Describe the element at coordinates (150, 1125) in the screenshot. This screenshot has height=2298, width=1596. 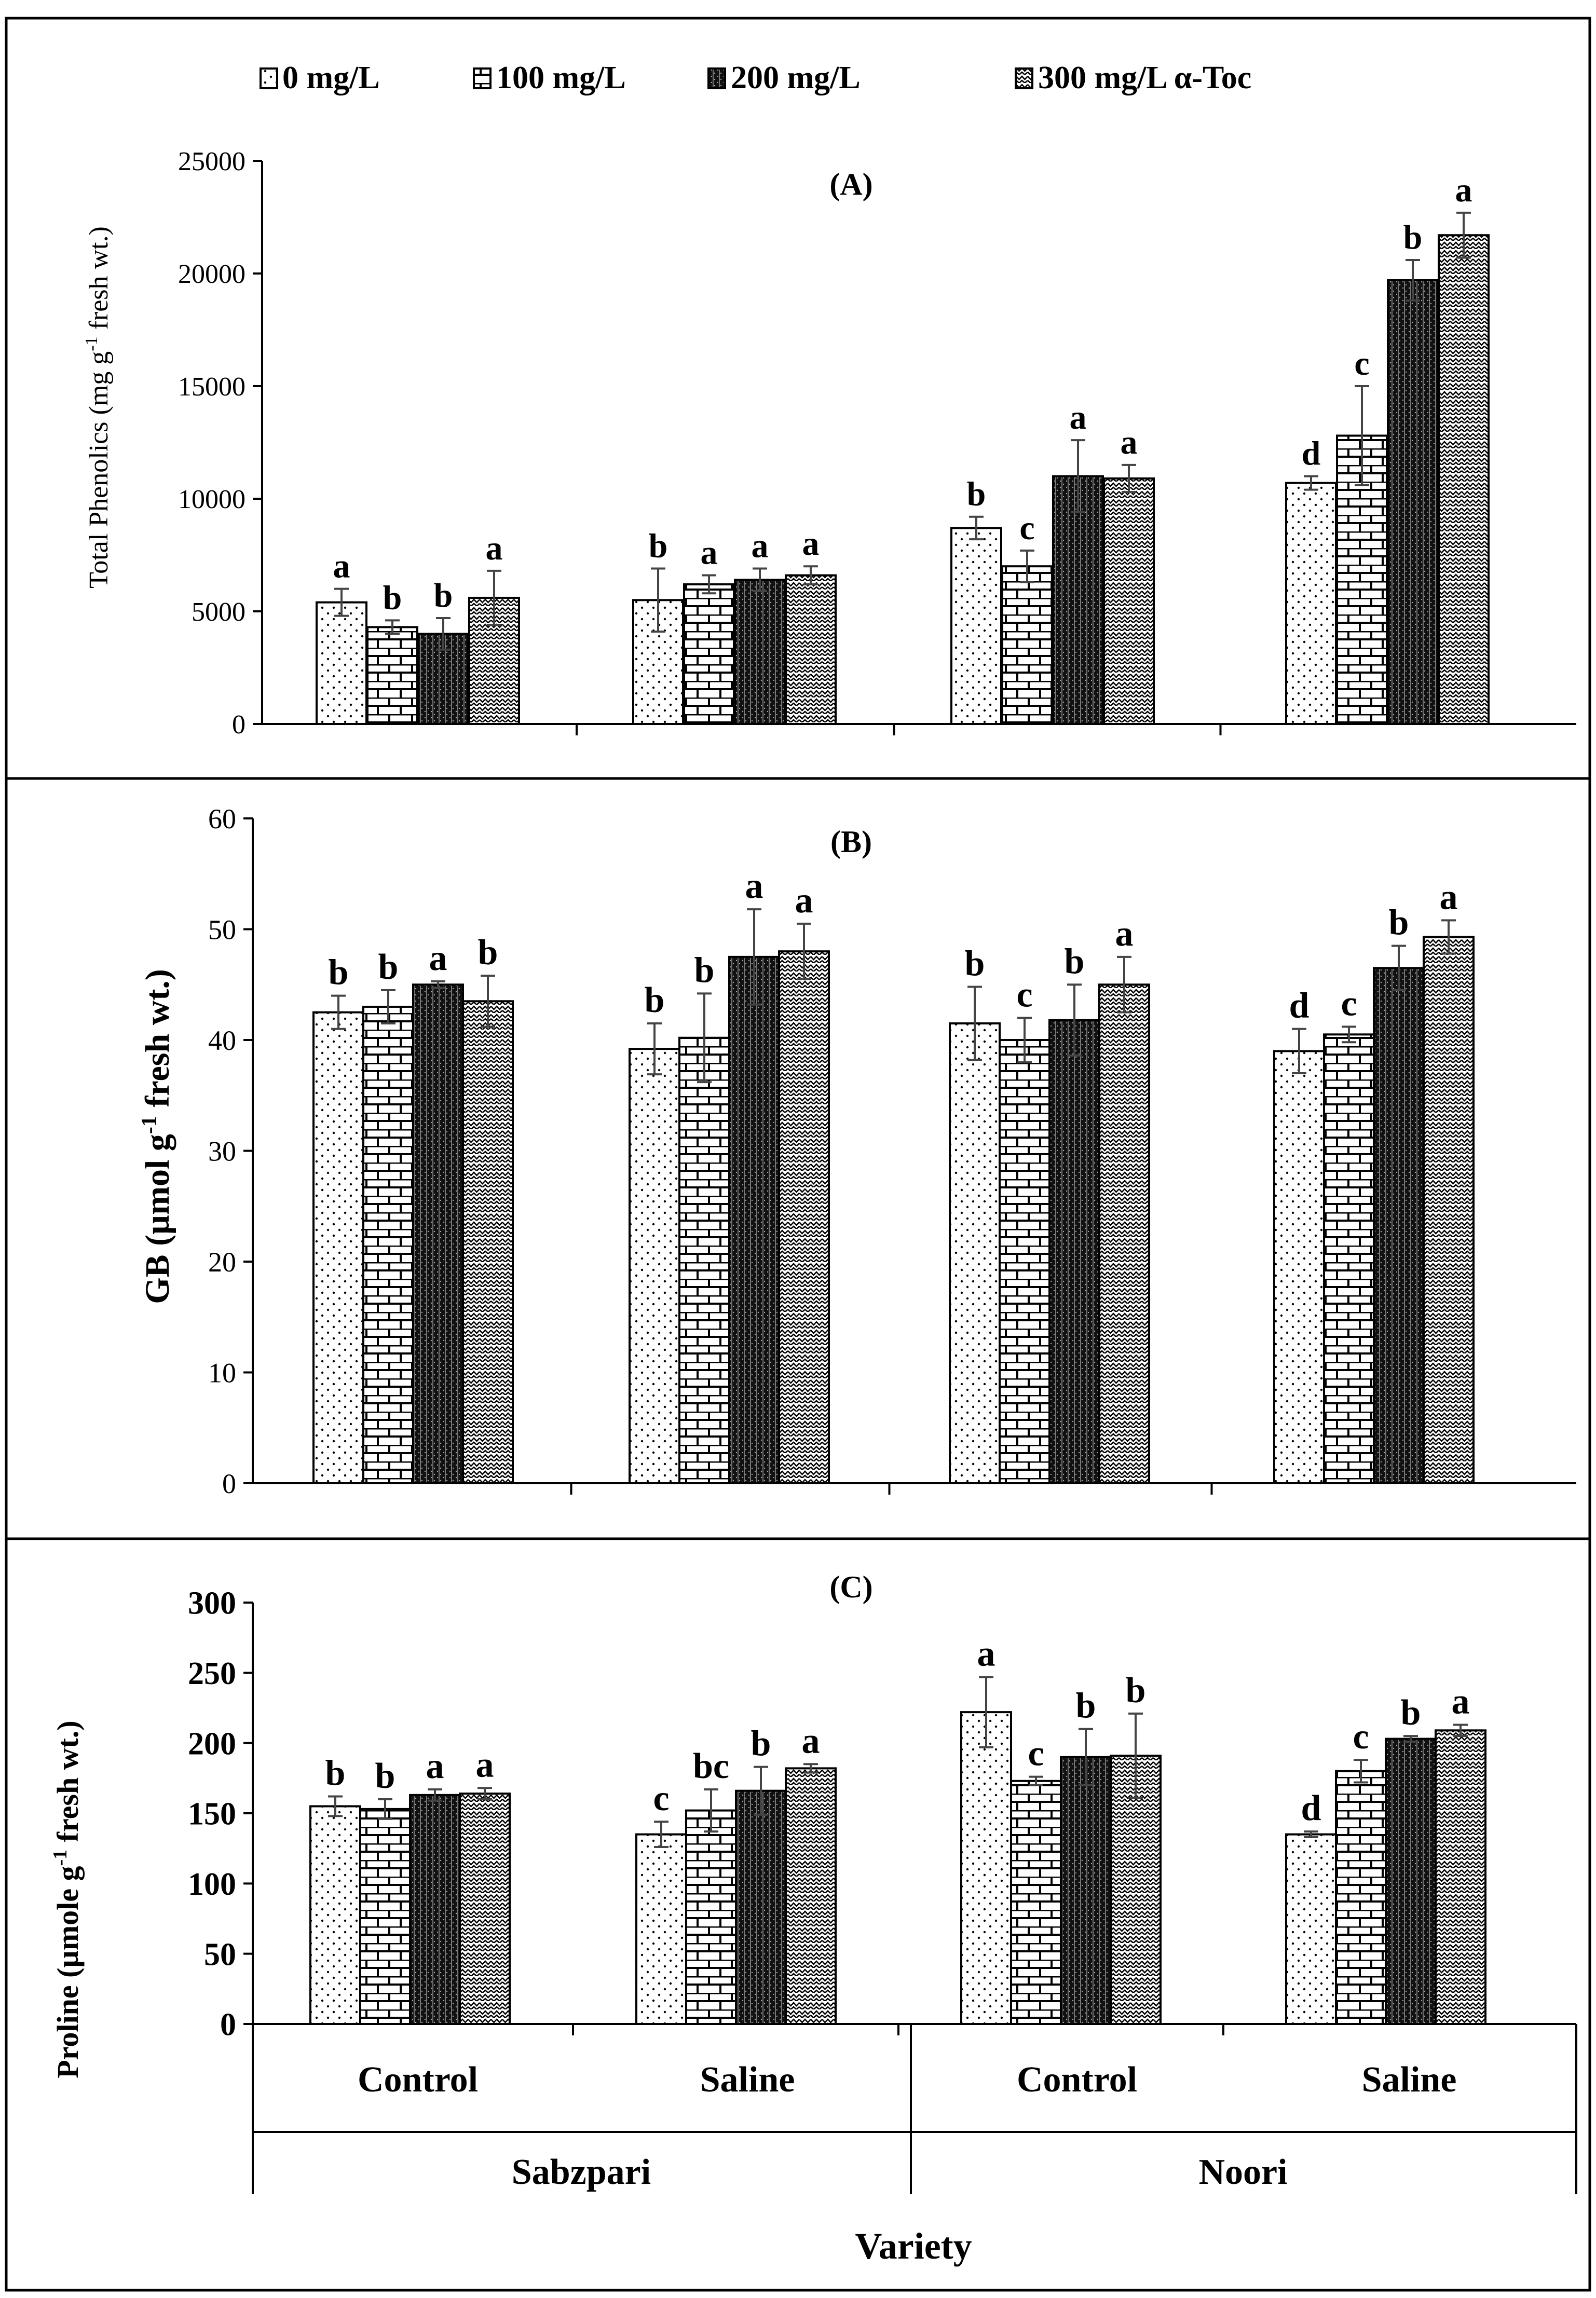
I see `panel-b-ylabel-sup: -1` at that location.